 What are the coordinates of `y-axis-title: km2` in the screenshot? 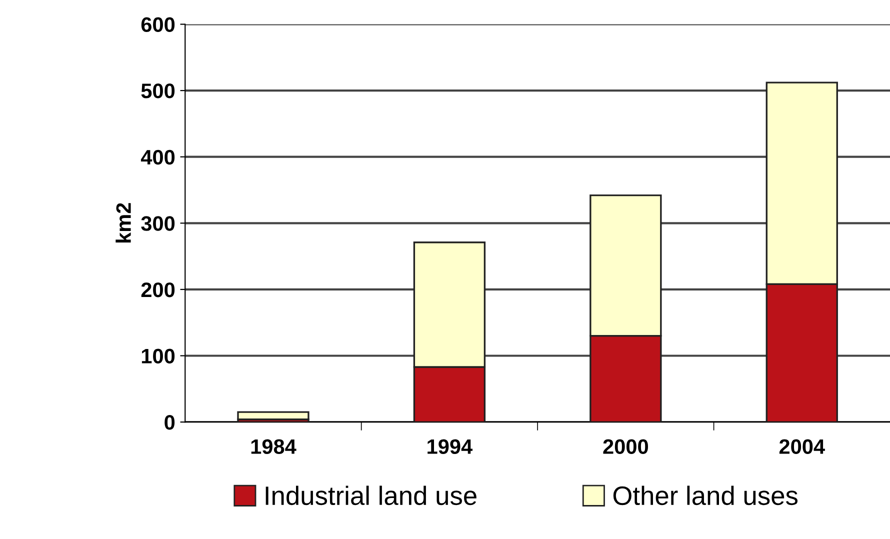 It's located at (123, 223).